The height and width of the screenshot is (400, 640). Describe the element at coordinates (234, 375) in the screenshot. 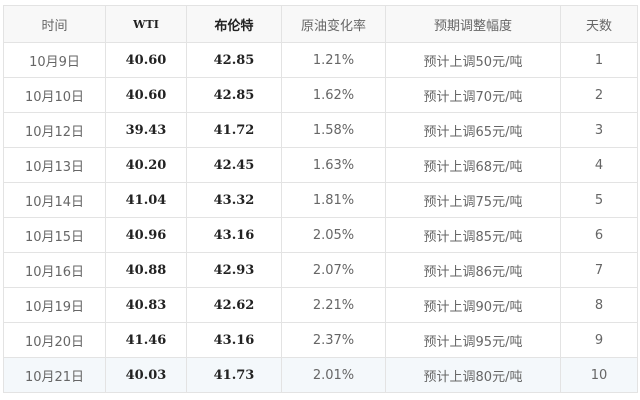

I see `brent-cell: 41.73` at that location.